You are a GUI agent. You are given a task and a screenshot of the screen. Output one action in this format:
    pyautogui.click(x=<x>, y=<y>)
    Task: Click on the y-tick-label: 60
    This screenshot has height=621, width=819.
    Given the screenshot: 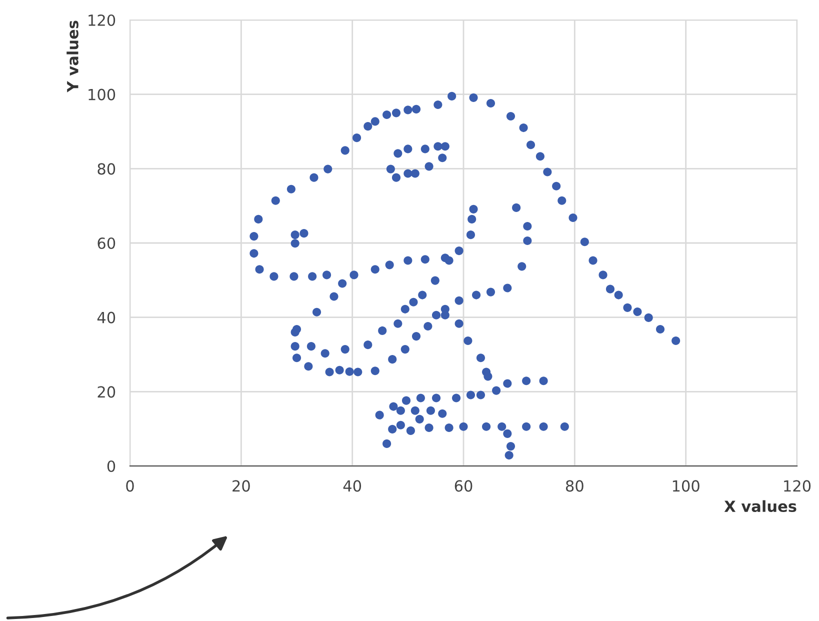 What is the action you would take?
    pyautogui.click(x=107, y=243)
    